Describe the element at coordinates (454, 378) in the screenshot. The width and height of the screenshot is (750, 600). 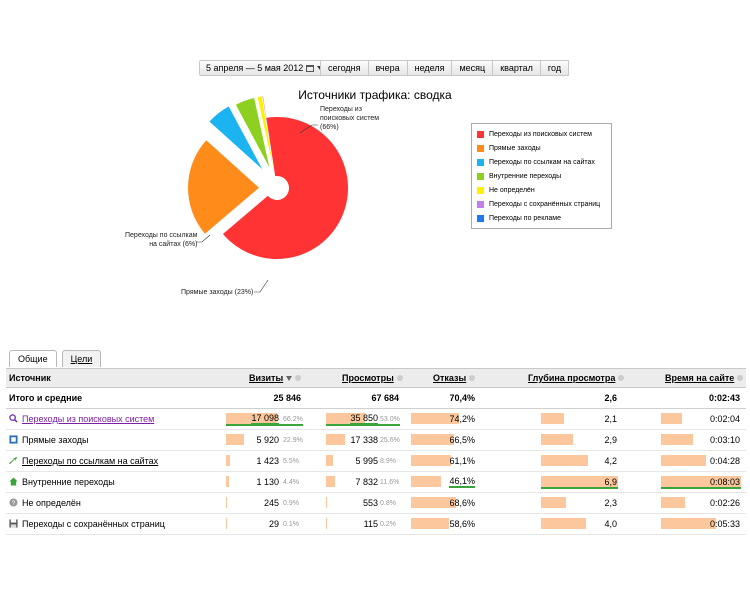
I see `column-bounces-header: Отказы` at that location.